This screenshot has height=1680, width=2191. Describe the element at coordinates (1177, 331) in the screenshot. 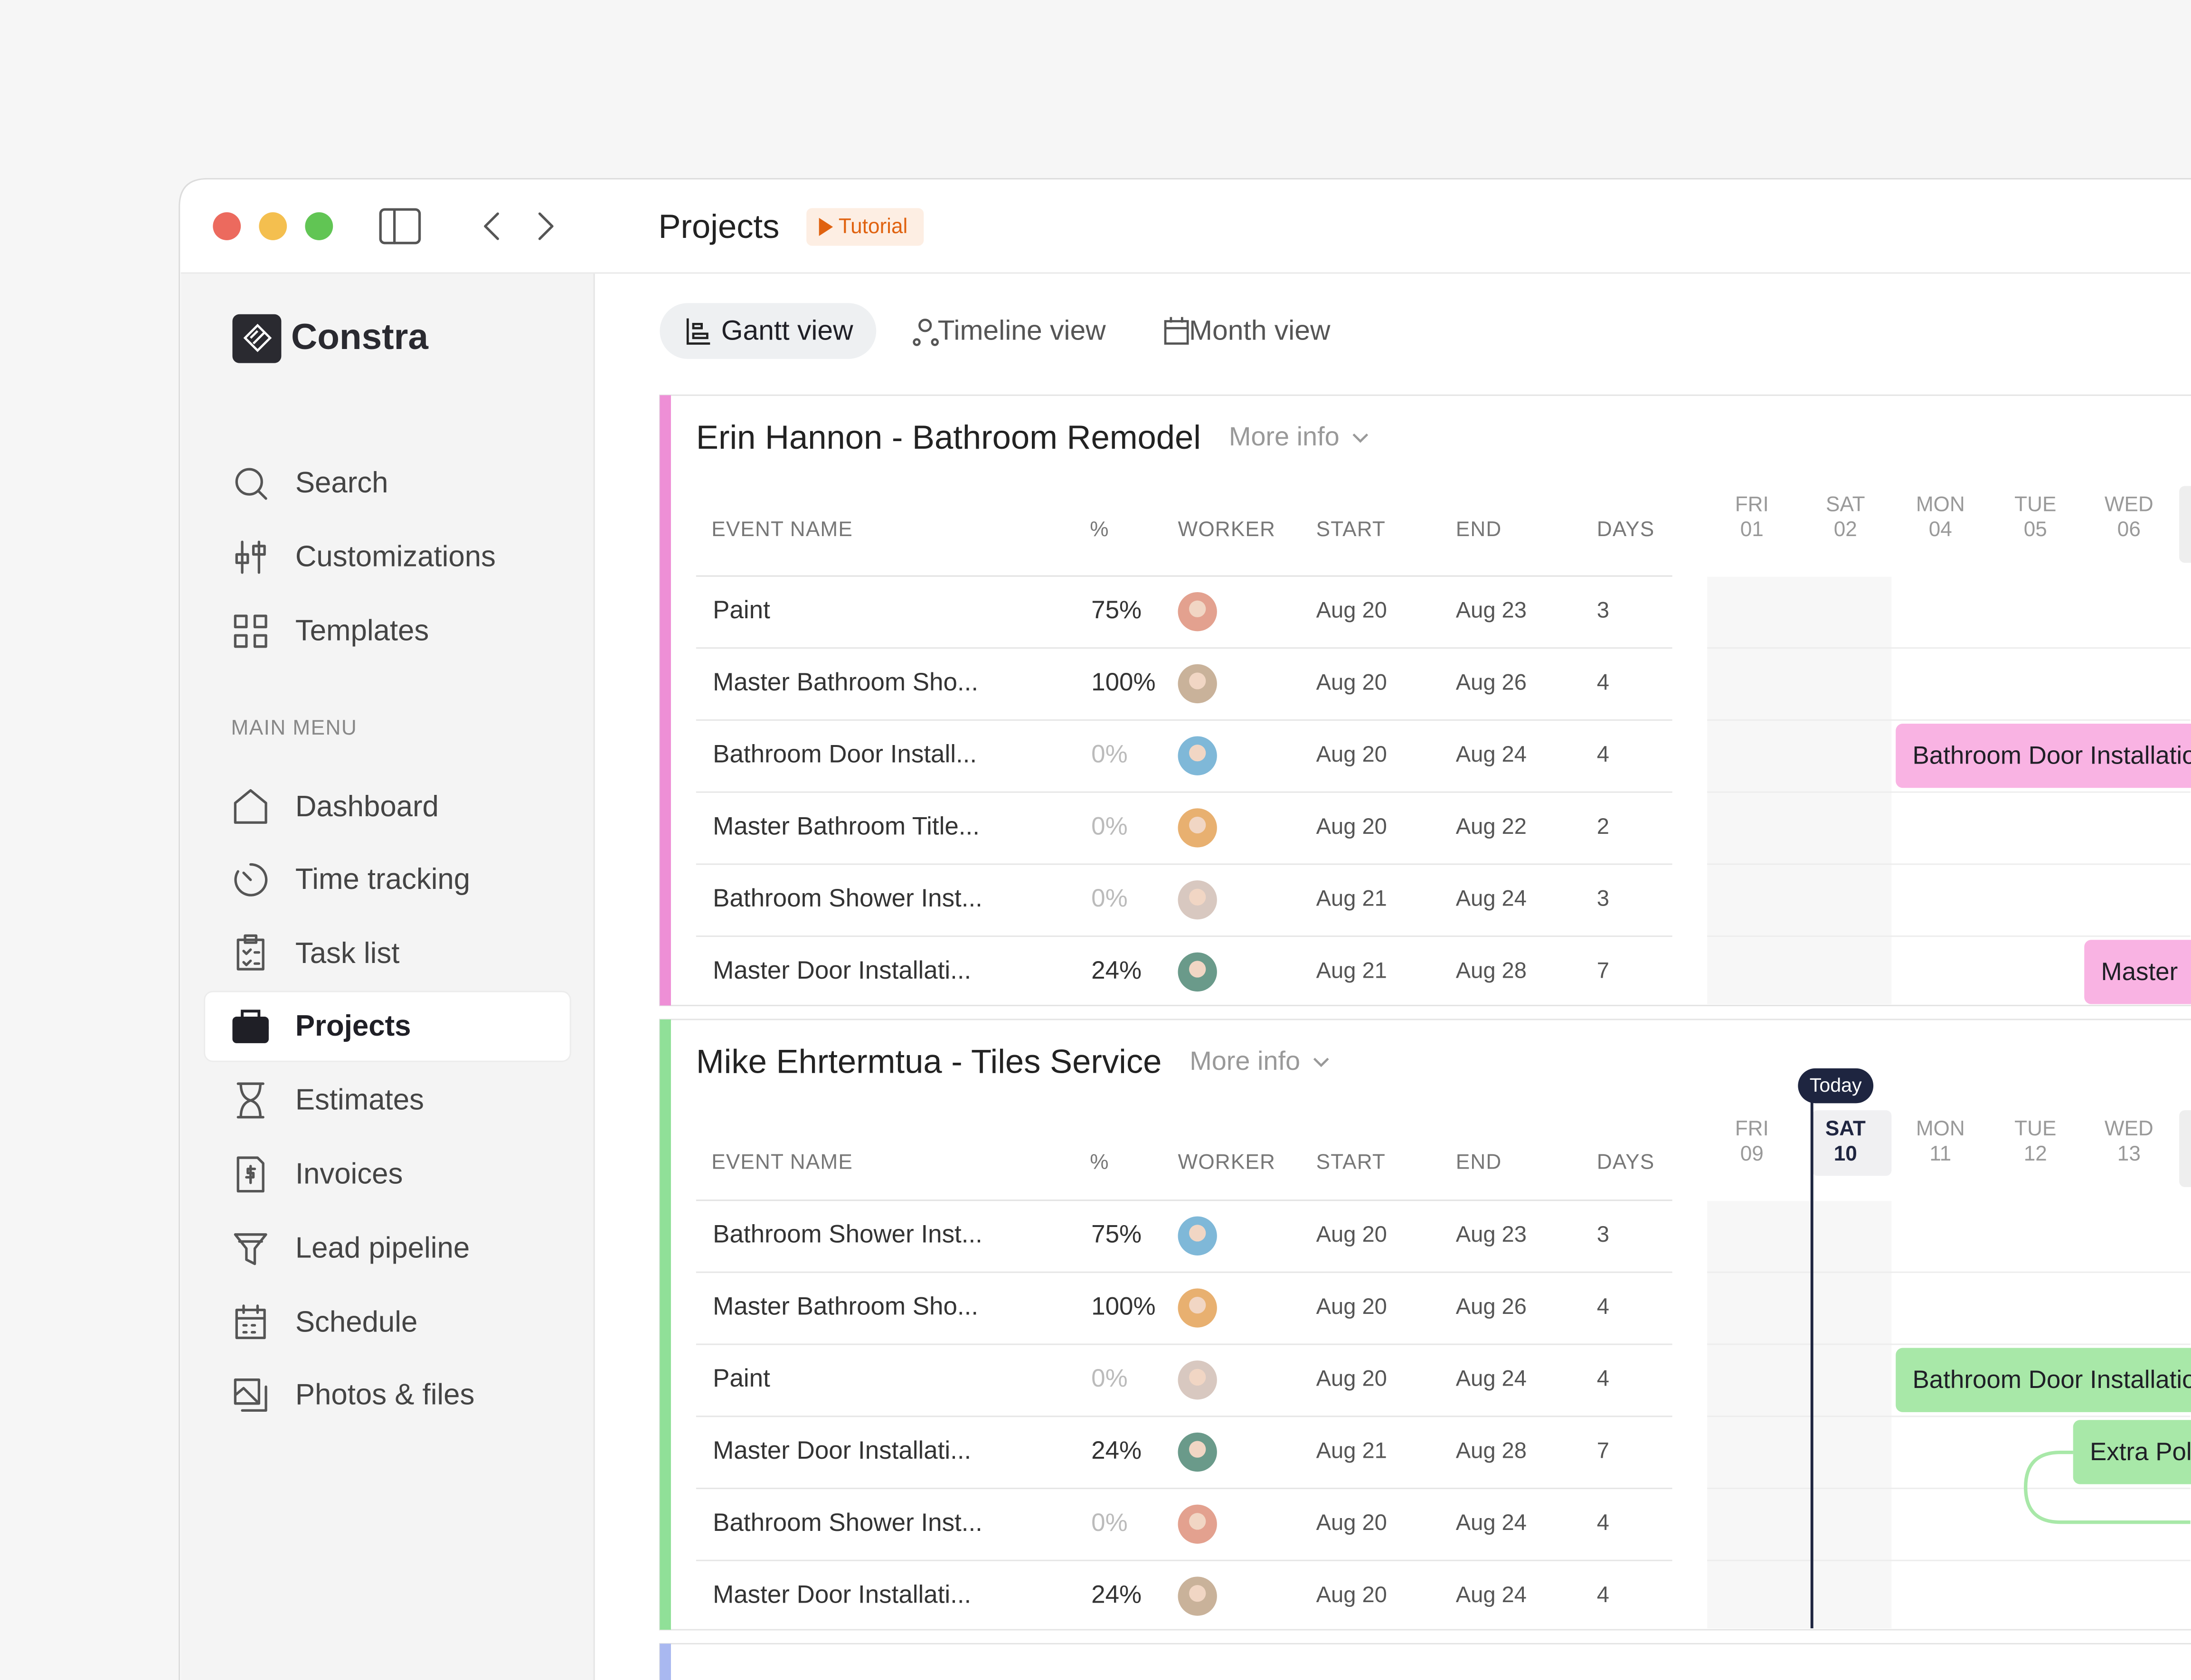

I see `tab-icon` at that location.